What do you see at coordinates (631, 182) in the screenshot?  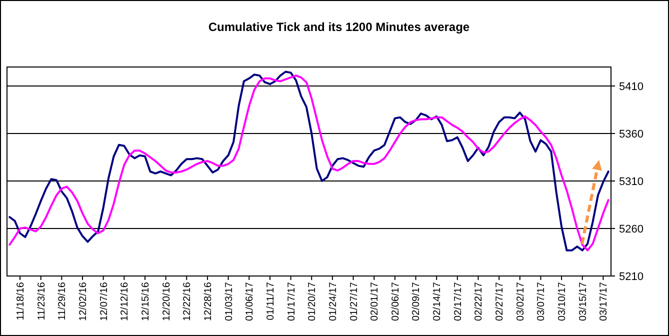 I see `y-tick-label: 5310` at bounding box center [631, 182].